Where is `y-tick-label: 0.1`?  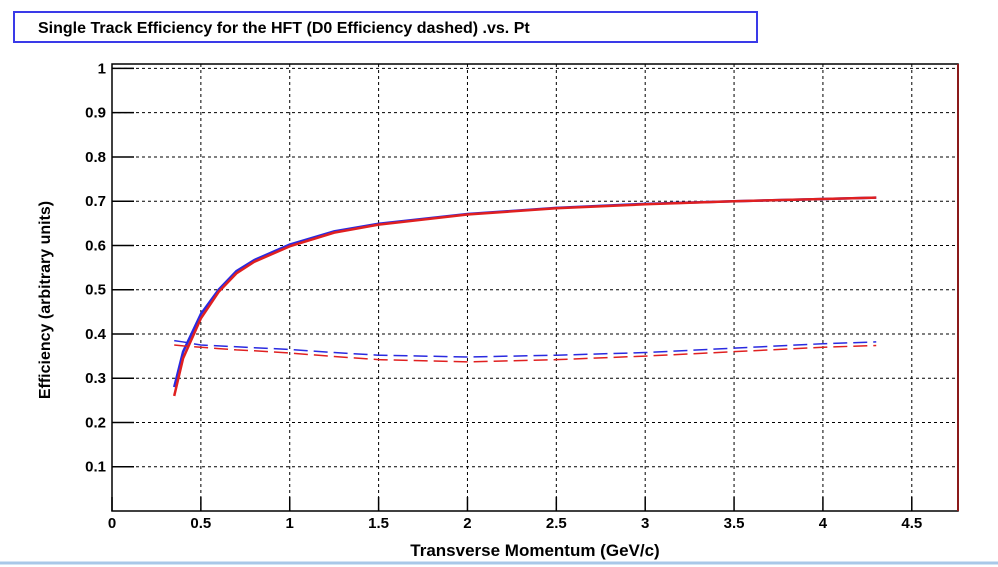
y-tick-label: 0.1 is located at coordinates (95, 467).